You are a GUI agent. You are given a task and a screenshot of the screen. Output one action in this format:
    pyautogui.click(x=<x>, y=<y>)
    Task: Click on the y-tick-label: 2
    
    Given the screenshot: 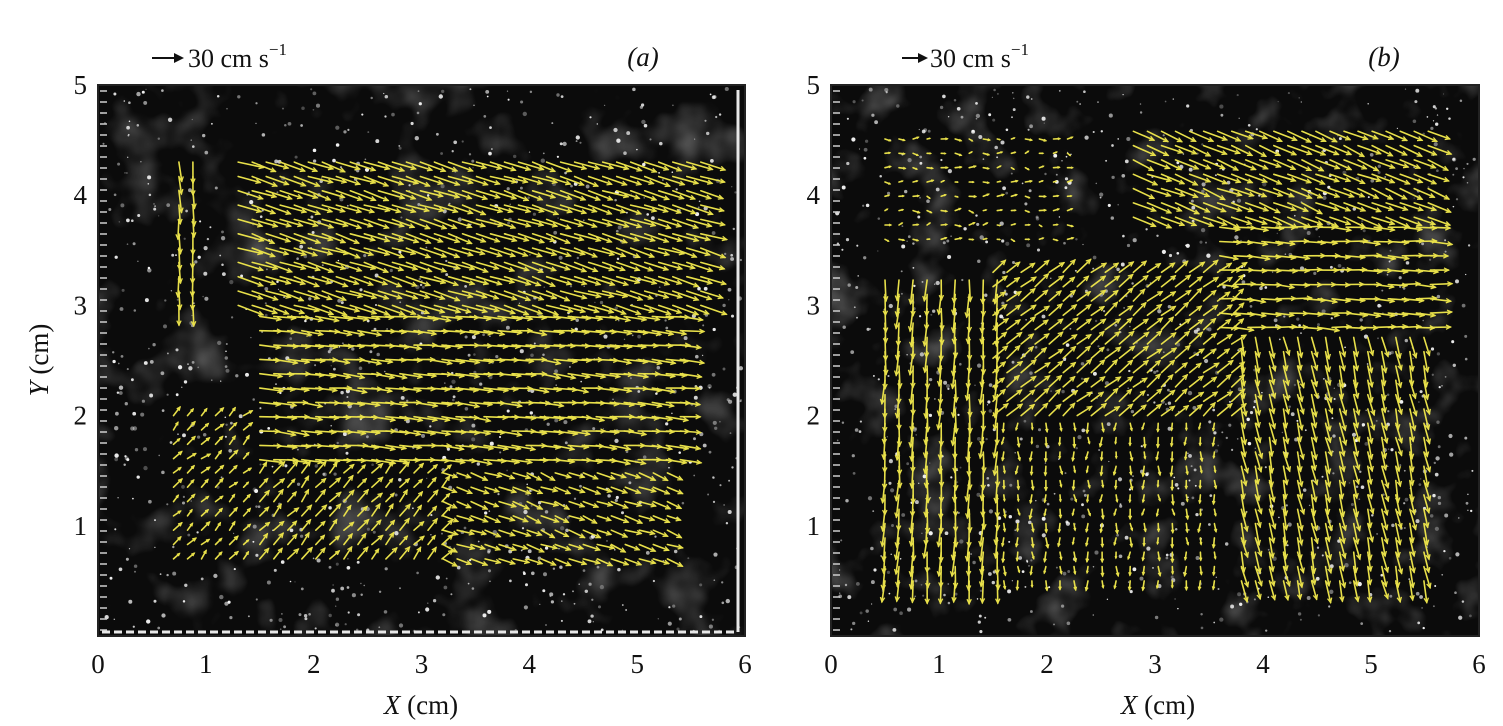 What is the action you would take?
    pyautogui.click(x=814, y=416)
    